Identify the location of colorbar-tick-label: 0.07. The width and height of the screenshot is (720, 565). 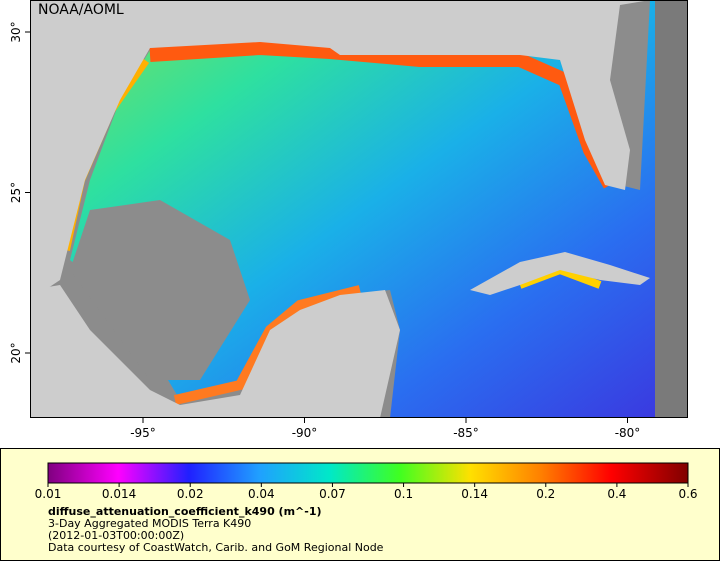
(332, 494).